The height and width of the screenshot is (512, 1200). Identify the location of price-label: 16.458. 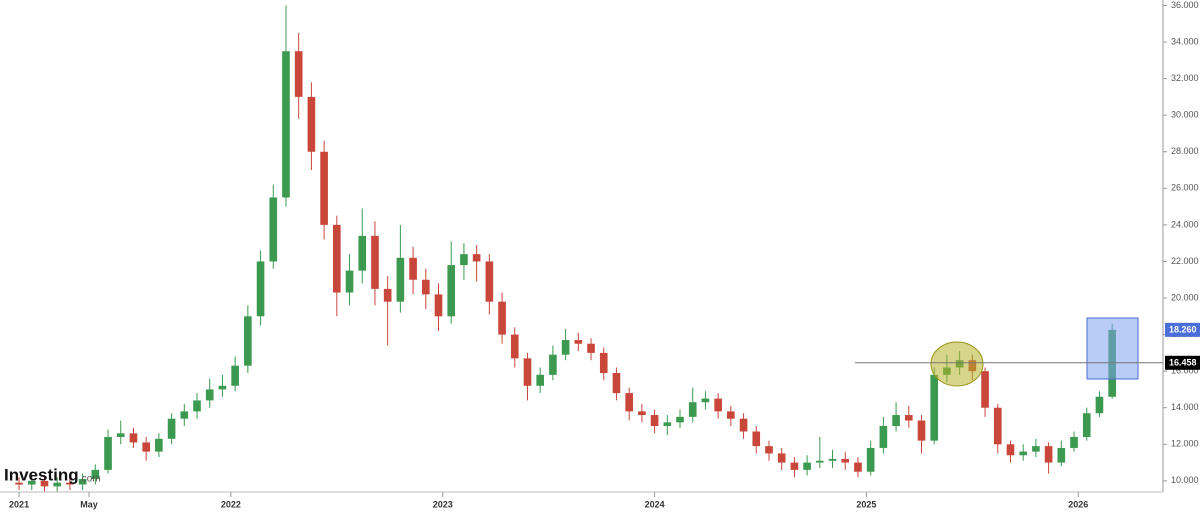
(1183, 363).